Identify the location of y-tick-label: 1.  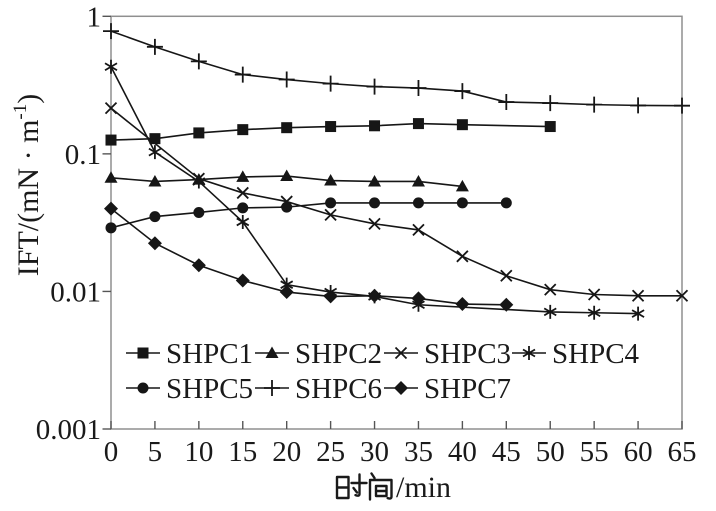
(94, 17).